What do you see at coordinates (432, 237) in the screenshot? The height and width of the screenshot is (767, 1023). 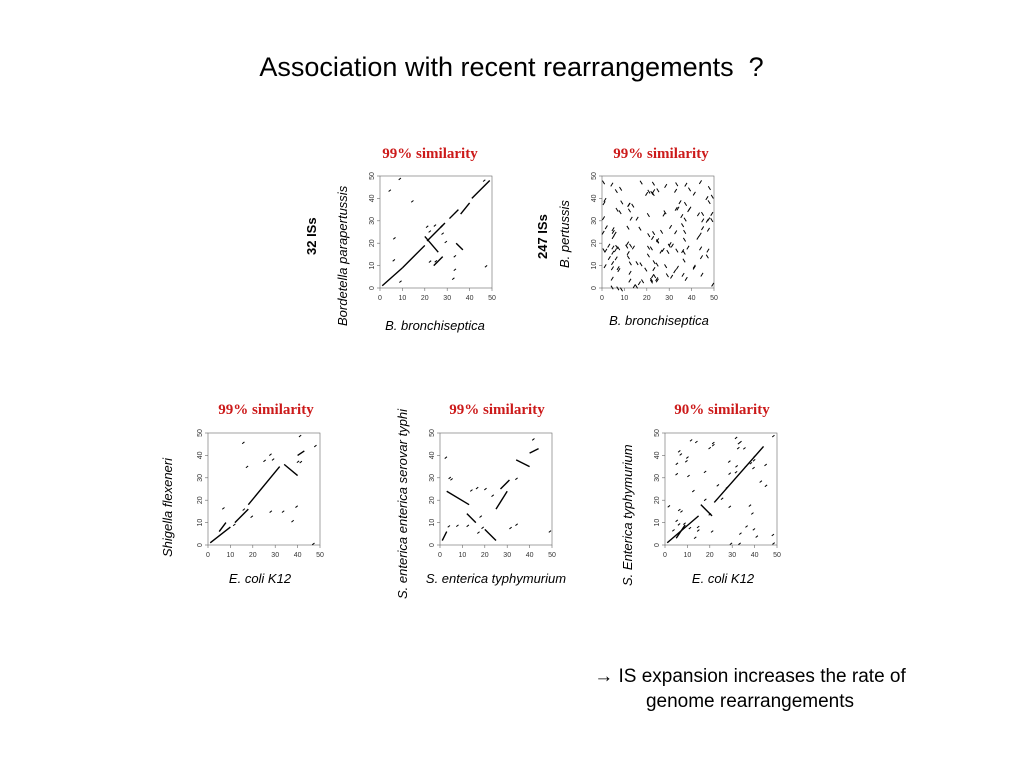 I see `dotplot-chart: 0 0 10 10 20 20 30 30 40 40 50 50` at bounding box center [432, 237].